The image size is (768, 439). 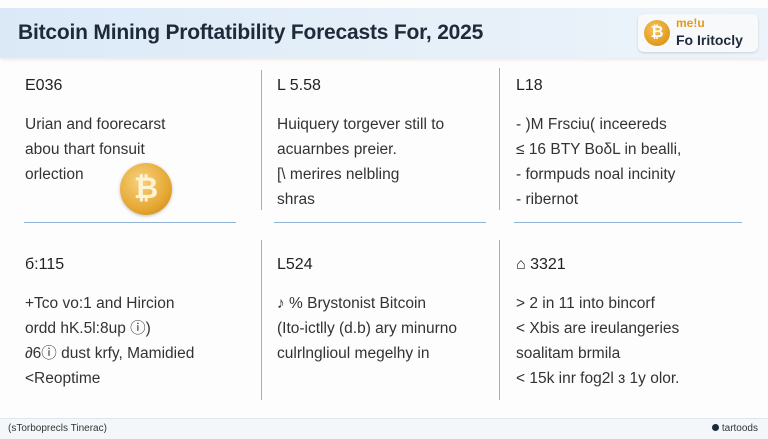 I want to click on cell-line: ∂6ⓘ dust krfy, Mamidied, so click(x=110, y=353).